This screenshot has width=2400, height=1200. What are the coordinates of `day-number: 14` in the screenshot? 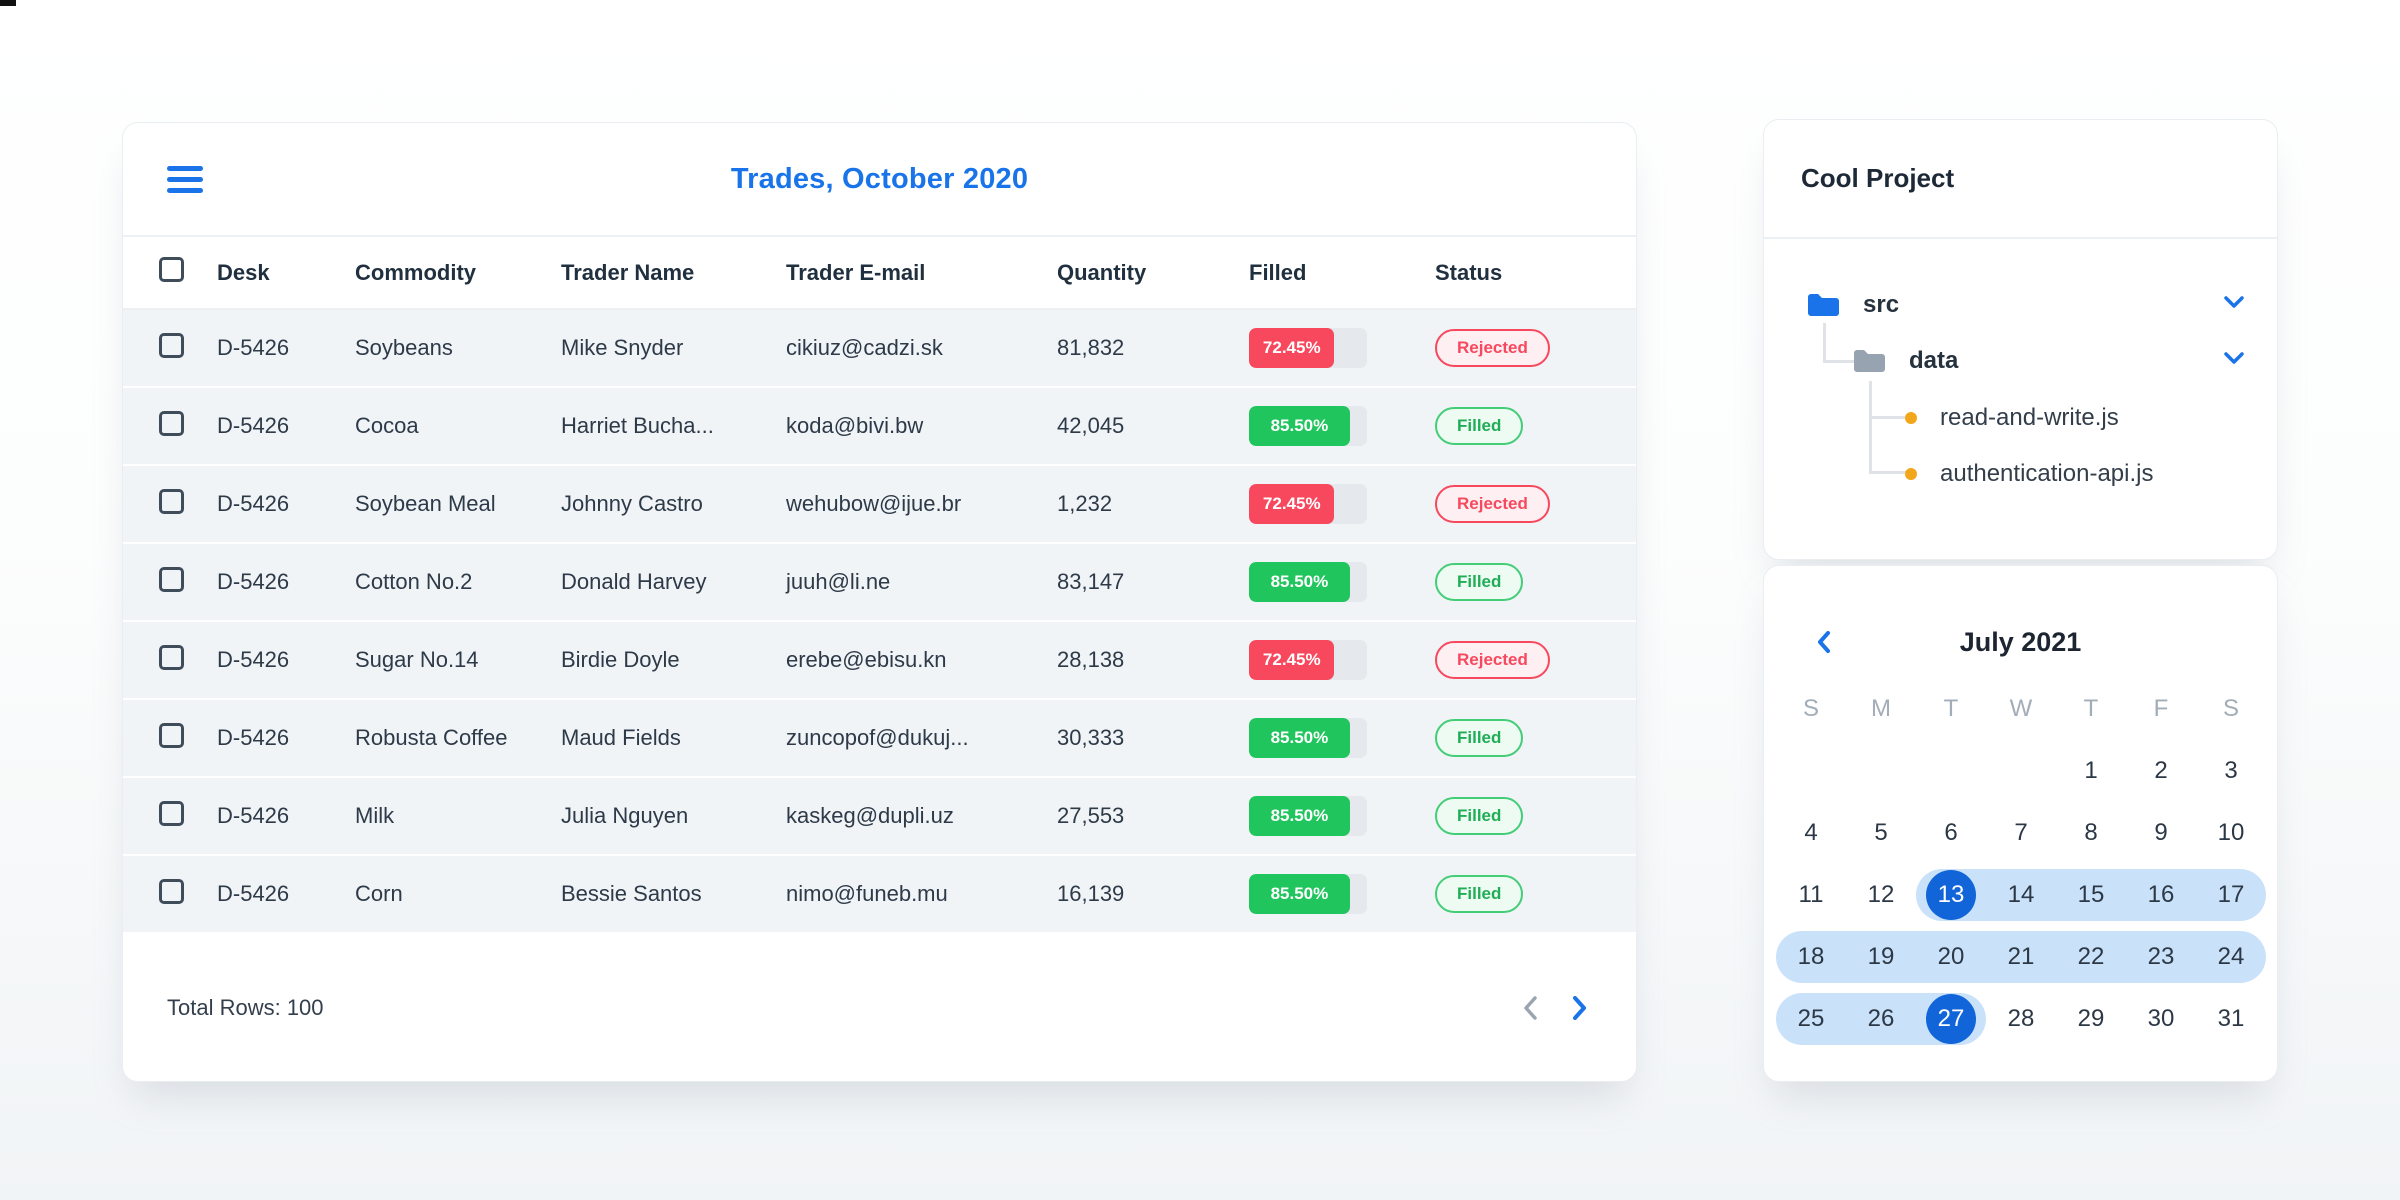 It's located at (2021, 894).